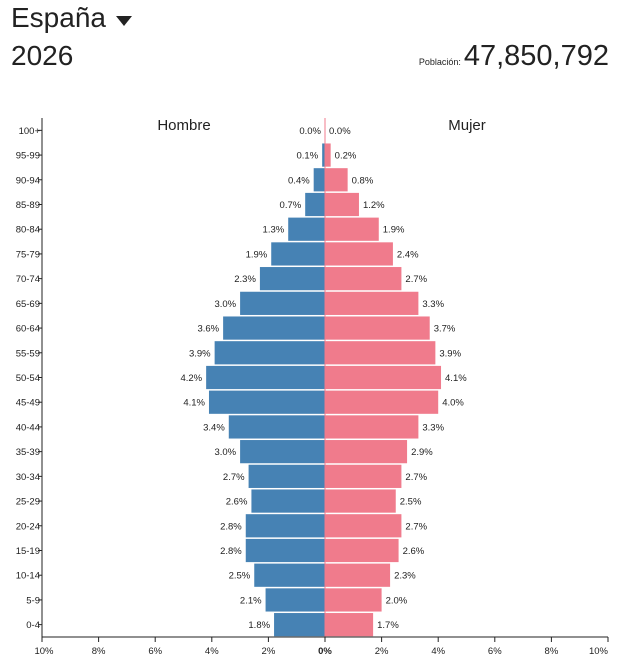  Describe the element at coordinates (536, 56) in the screenshot. I see `population-value: 47,850,792` at that location.